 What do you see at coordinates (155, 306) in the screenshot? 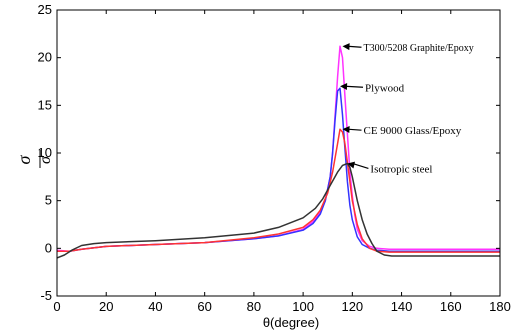
I see `x-tick-label: 40` at bounding box center [155, 306].